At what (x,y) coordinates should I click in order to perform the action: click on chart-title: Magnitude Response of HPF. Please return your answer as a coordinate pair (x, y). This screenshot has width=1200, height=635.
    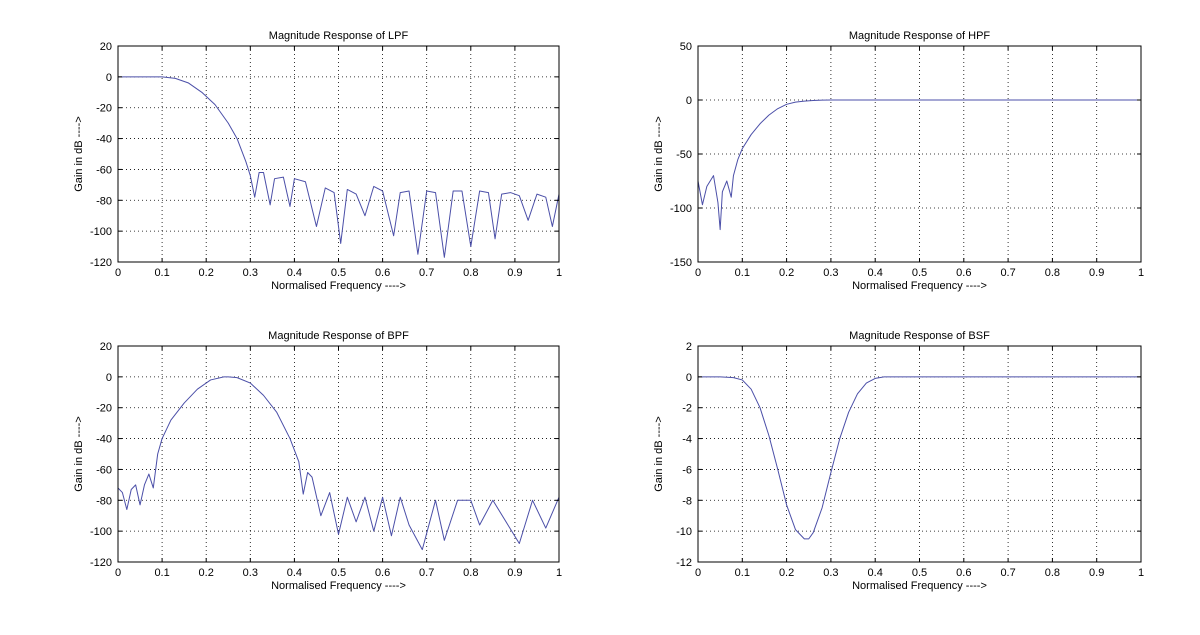
    Looking at the image, I should click on (920, 36).